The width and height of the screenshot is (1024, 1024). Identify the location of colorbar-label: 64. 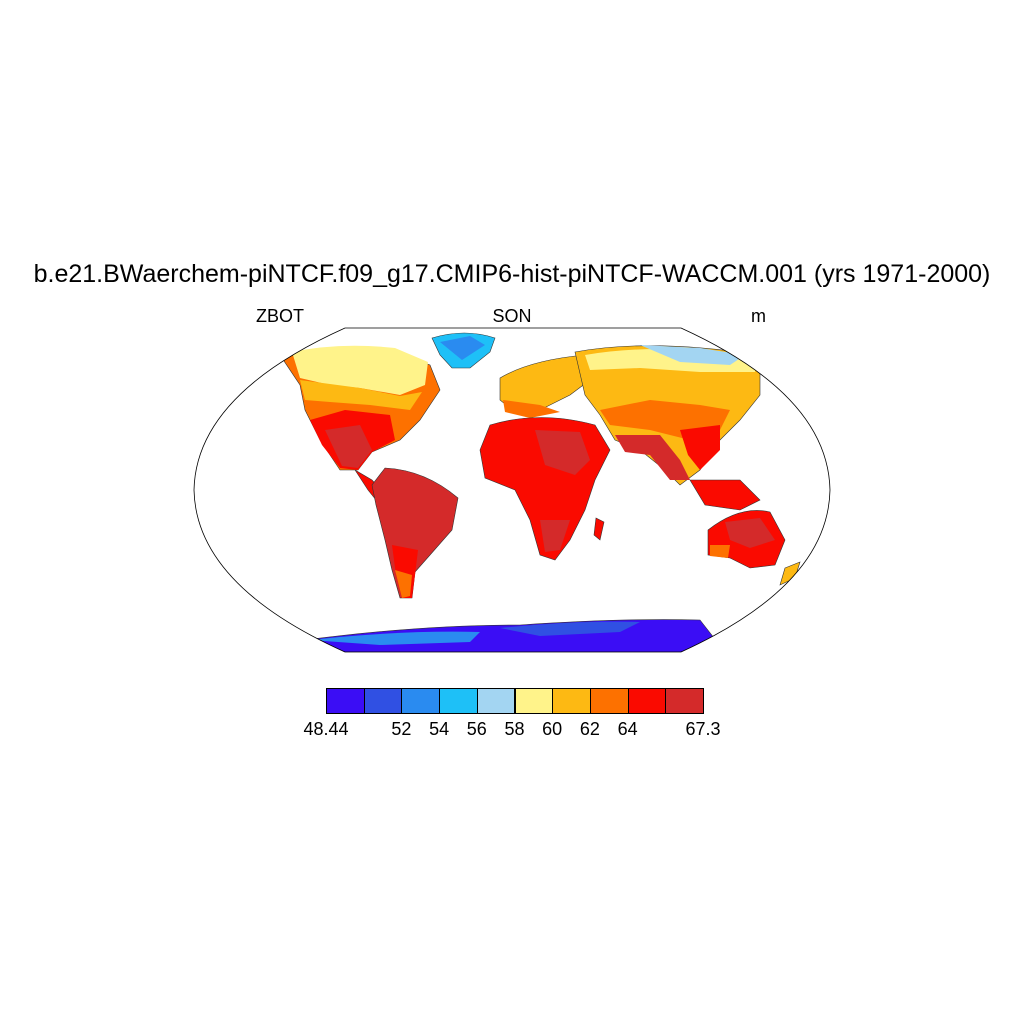
(627, 729).